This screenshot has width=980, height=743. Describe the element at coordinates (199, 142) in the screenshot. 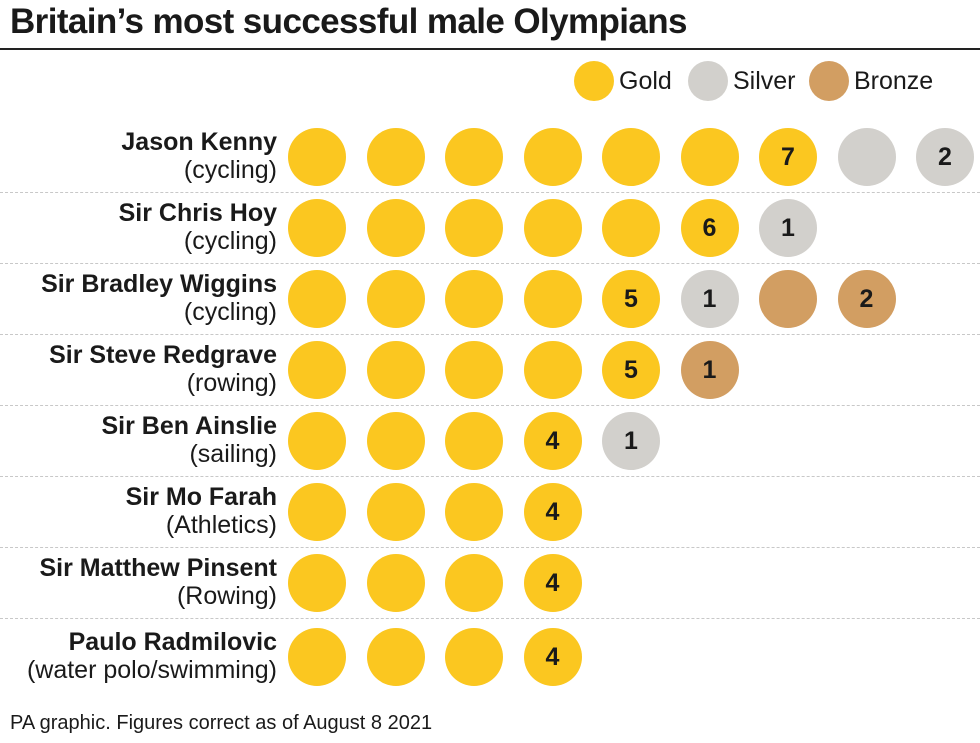

I see `athlete-name: Jason Kenny` at that location.